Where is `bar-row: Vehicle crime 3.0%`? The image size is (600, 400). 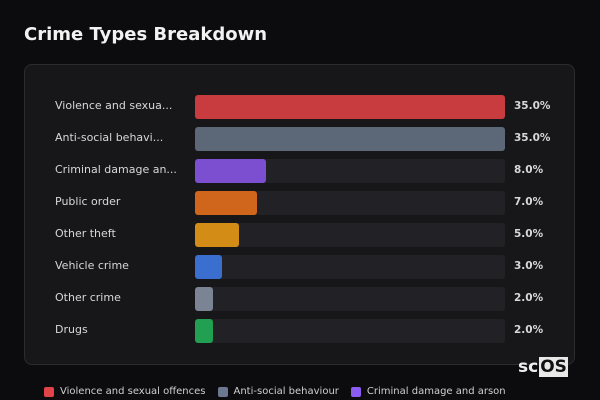
bar-row: Vehicle crime 3.0% is located at coordinates (300, 267).